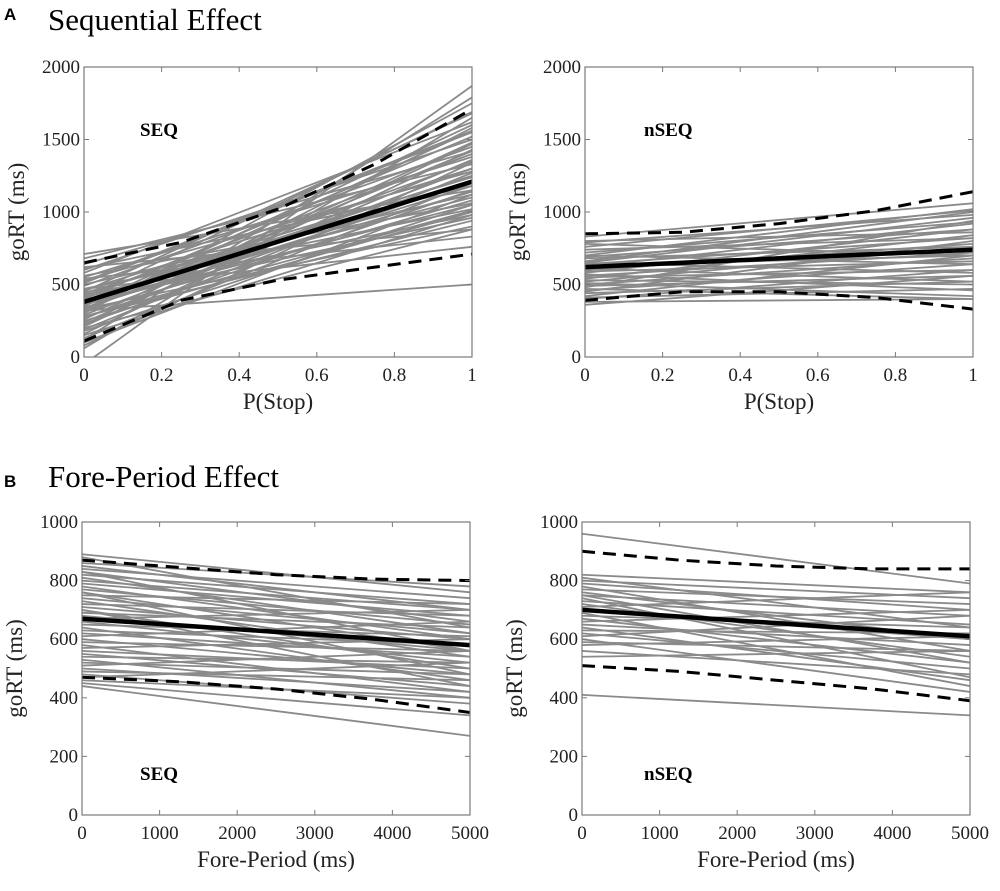  Describe the element at coordinates (970, 833) in the screenshot. I see `x-tick-label: 5000` at that location.